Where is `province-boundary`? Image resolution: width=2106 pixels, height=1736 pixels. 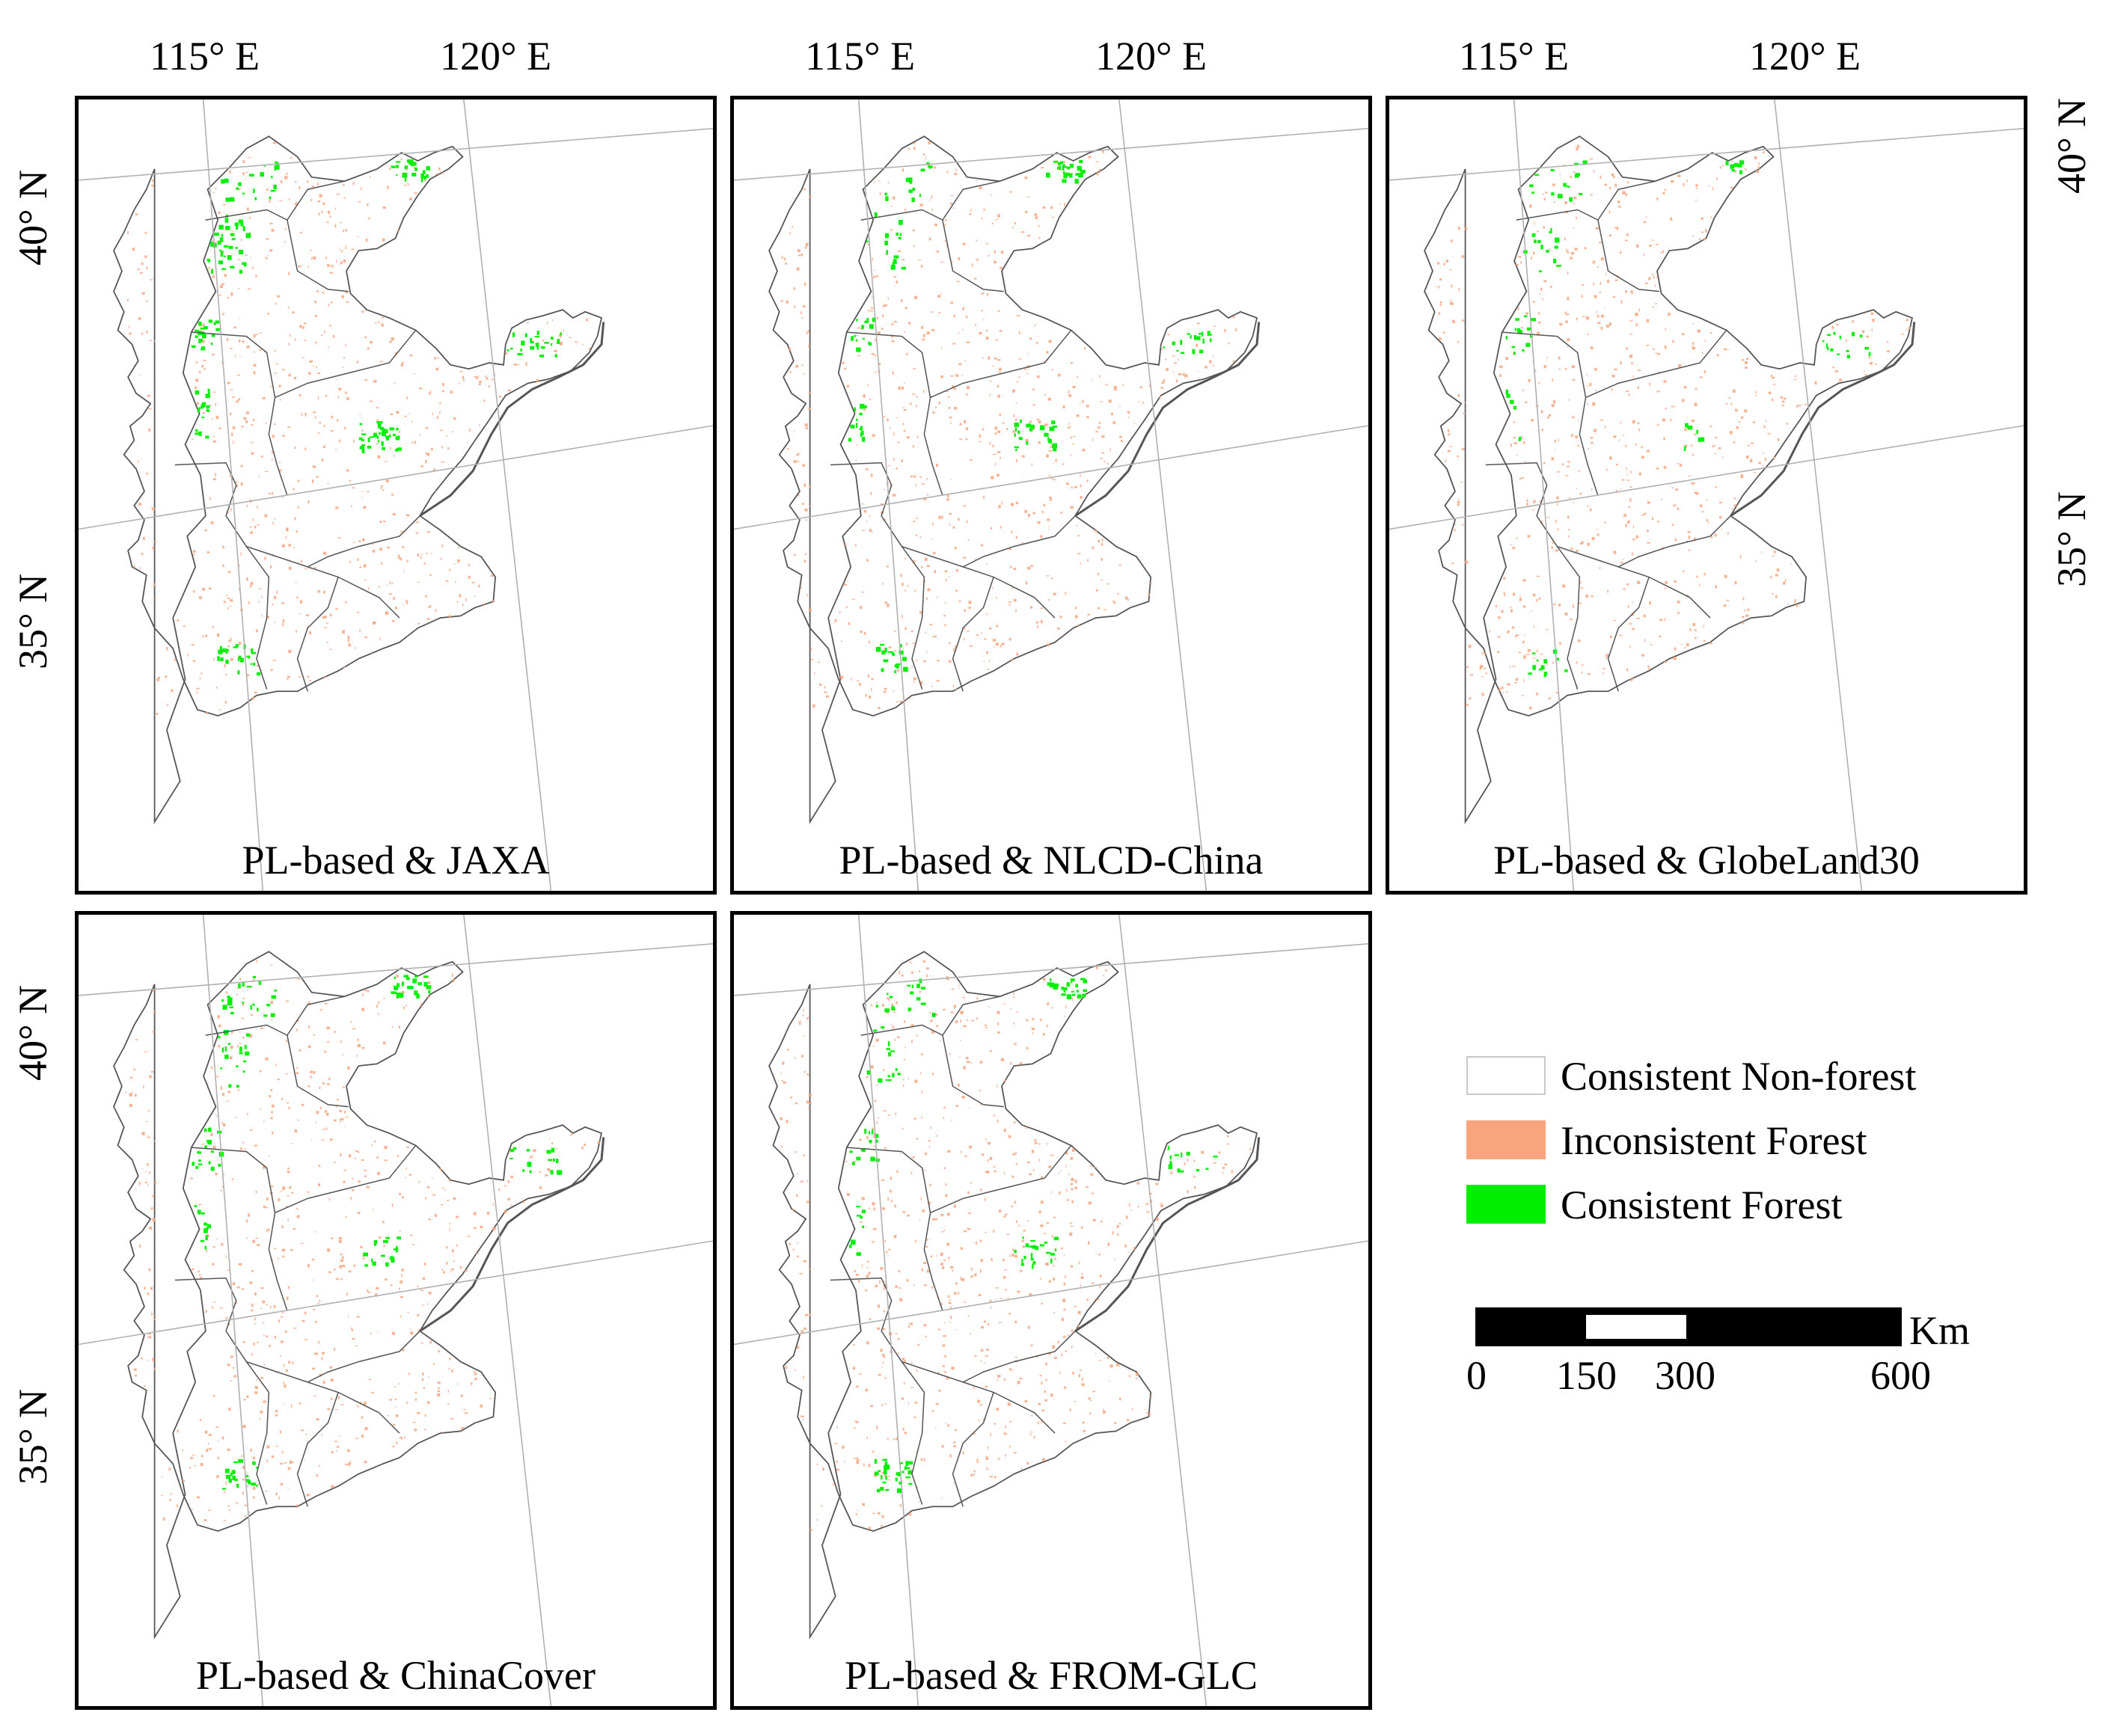
province-boundary is located at coordinates (257, 1433).